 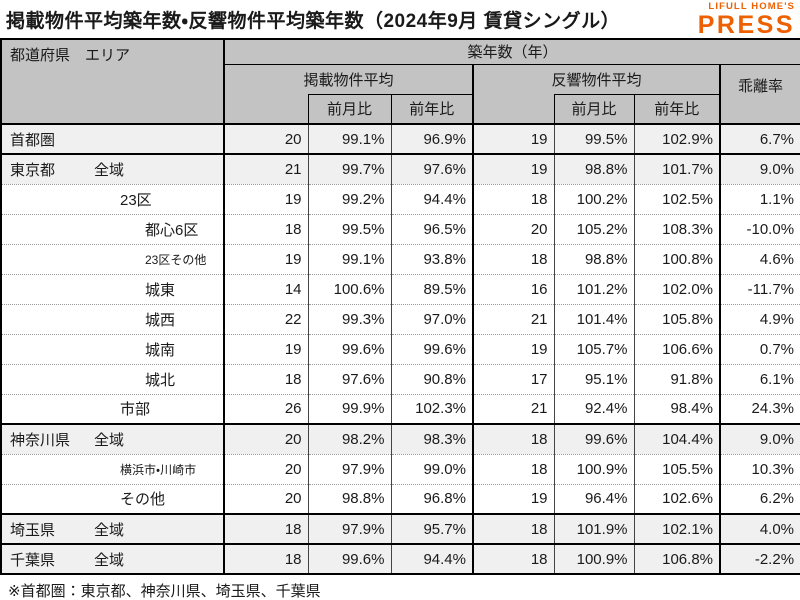 I want to click on header-listed-average: 掲載物件平均, so click(x=348, y=79).